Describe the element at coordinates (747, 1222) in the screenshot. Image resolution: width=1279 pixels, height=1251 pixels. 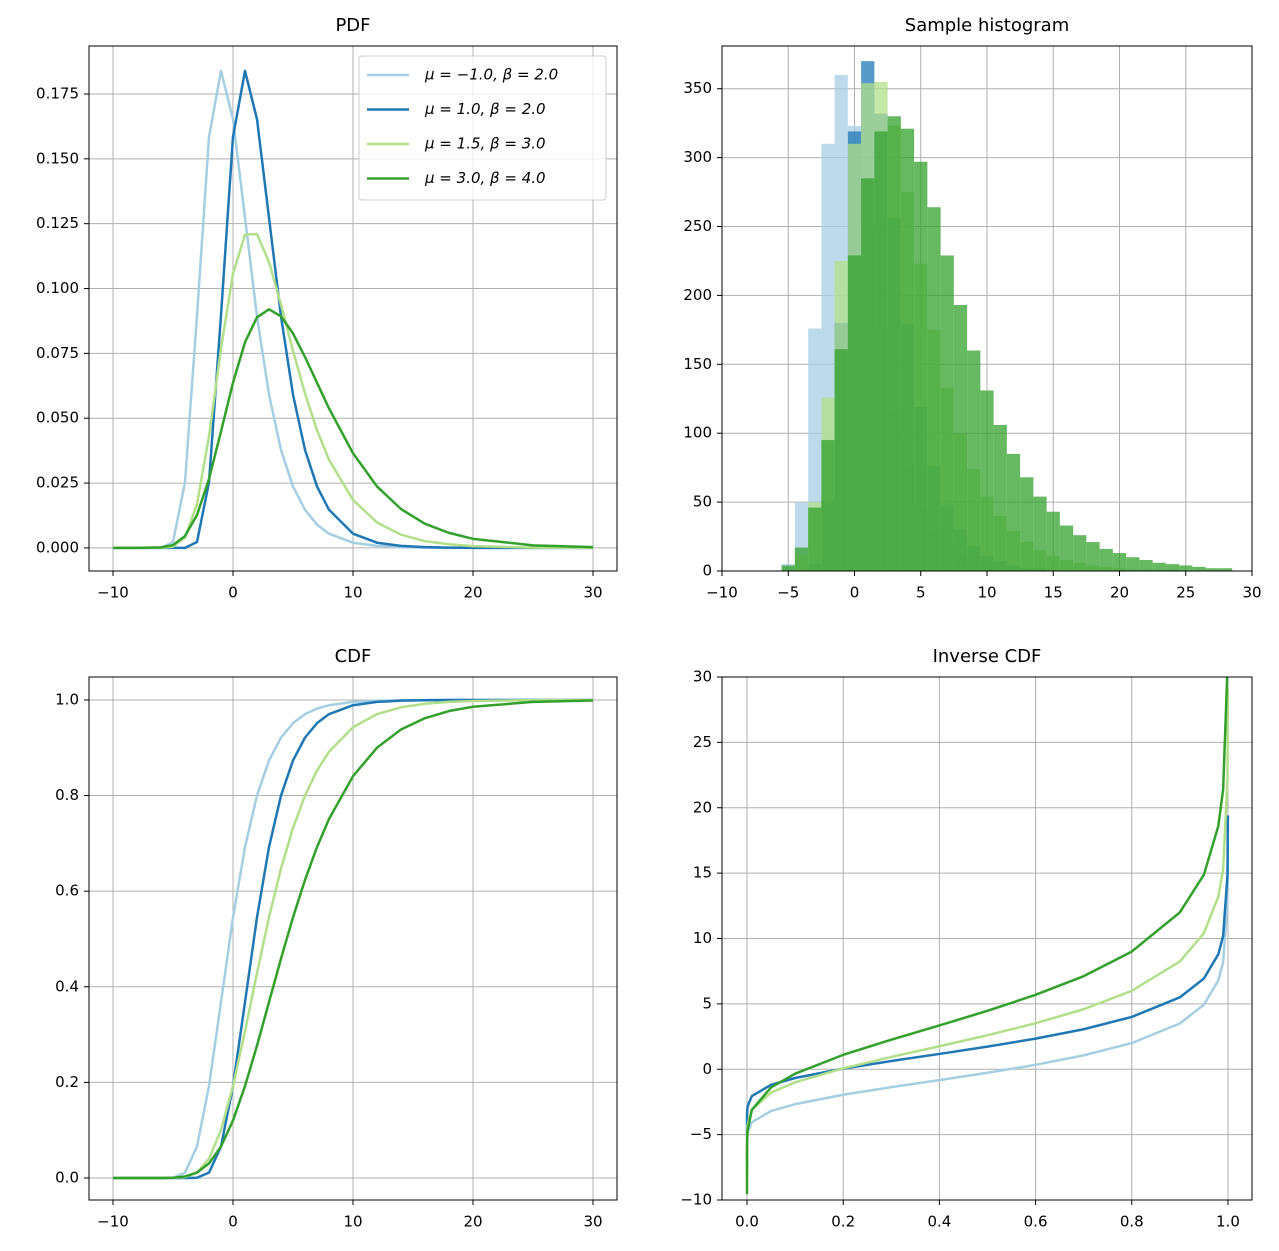
I see `x-tick-label: 0.0` at that location.